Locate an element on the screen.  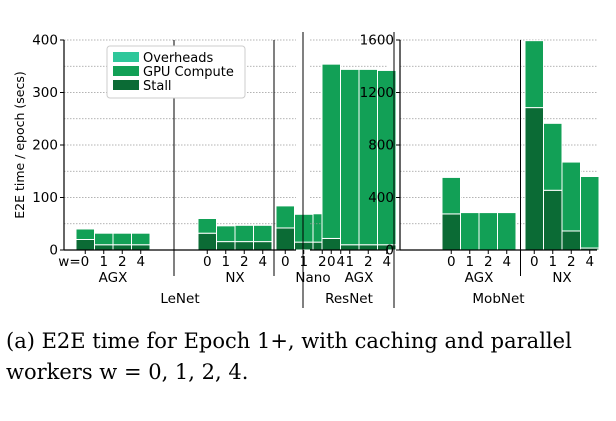
model-label: MobNet is located at coordinates (498, 299).